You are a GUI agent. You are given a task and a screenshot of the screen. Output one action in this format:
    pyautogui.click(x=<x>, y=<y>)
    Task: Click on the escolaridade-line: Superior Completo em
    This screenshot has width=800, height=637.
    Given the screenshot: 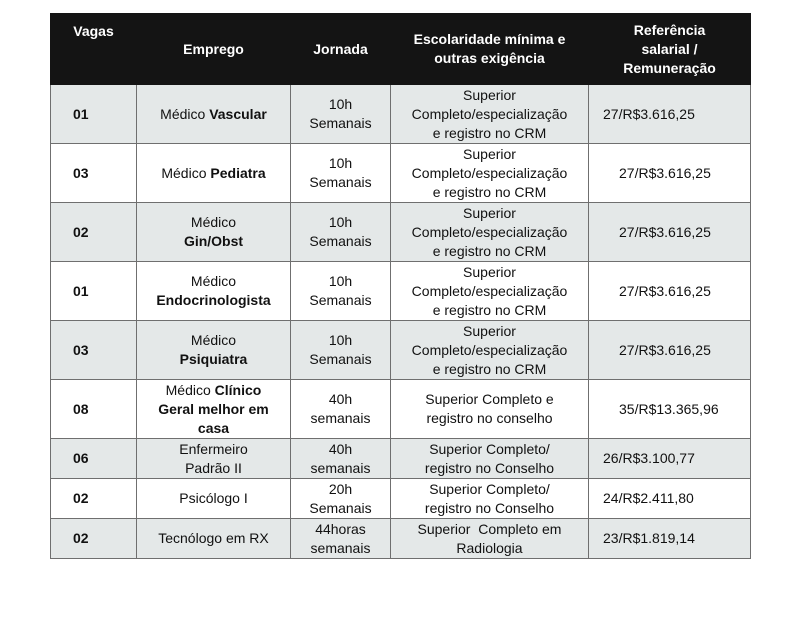 What is the action you would take?
    pyautogui.click(x=489, y=528)
    